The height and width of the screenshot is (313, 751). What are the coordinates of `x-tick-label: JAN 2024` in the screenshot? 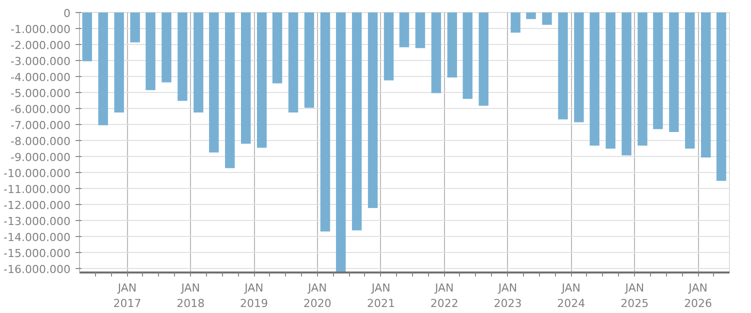 It's located at (571, 296).